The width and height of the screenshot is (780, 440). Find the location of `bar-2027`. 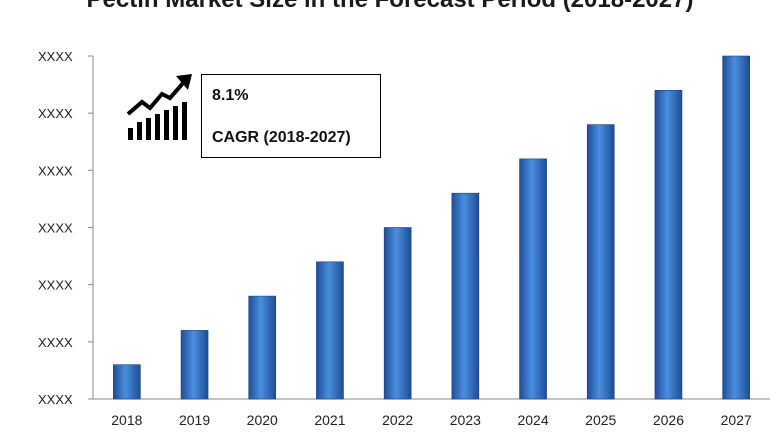

bar-2027 is located at coordinates (736, 227).